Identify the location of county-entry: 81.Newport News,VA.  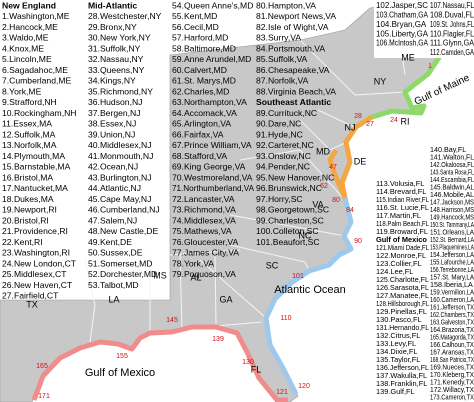
(296, 16).